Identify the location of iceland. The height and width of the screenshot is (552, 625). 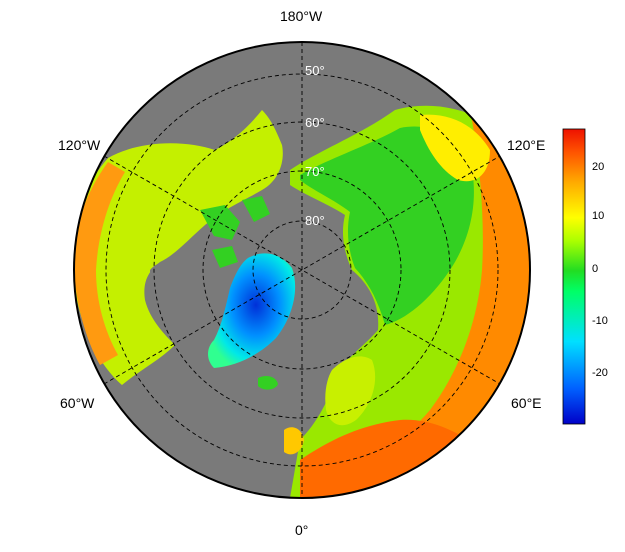
(268, 383).